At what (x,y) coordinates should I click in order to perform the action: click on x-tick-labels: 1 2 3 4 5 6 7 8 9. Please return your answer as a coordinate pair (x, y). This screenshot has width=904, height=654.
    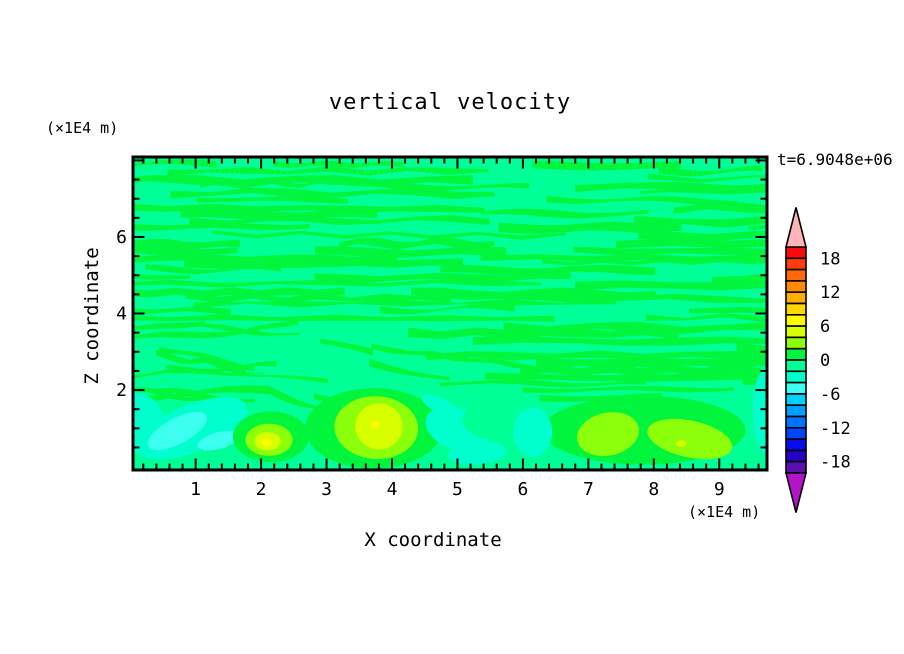
    Looking at the image, I should click on (457, 489).